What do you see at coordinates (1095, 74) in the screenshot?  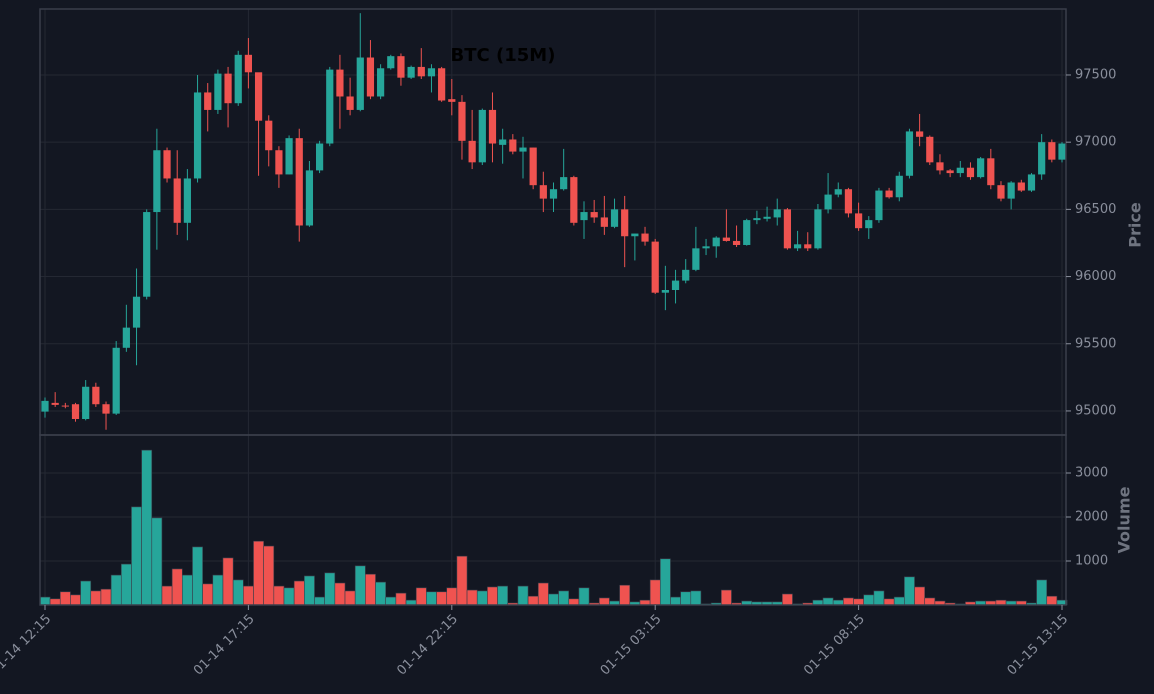 I see `y-tick-label: 97500` at bounding box center [1095, 74].